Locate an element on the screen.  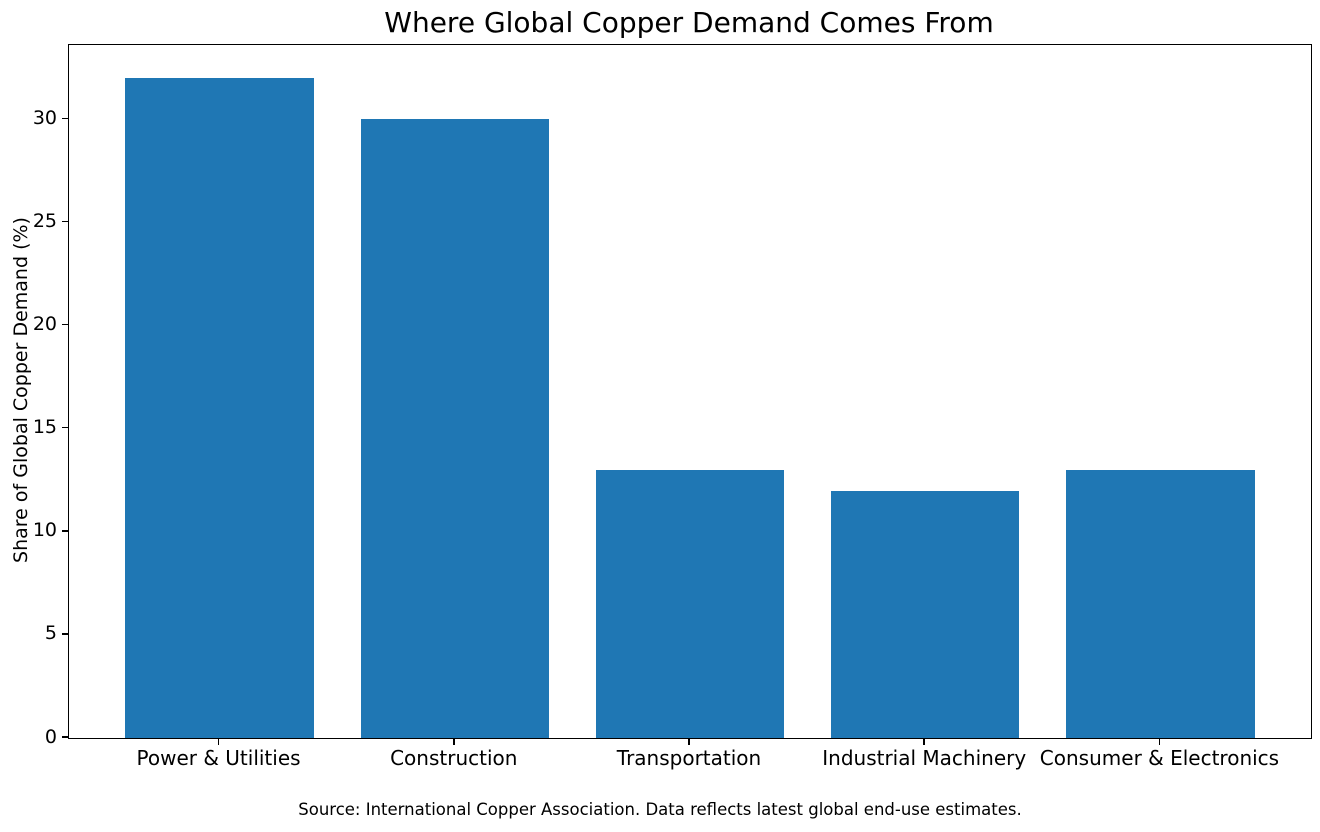
x-tick-label: Power & Utilities is located at coordinates (218, 758).